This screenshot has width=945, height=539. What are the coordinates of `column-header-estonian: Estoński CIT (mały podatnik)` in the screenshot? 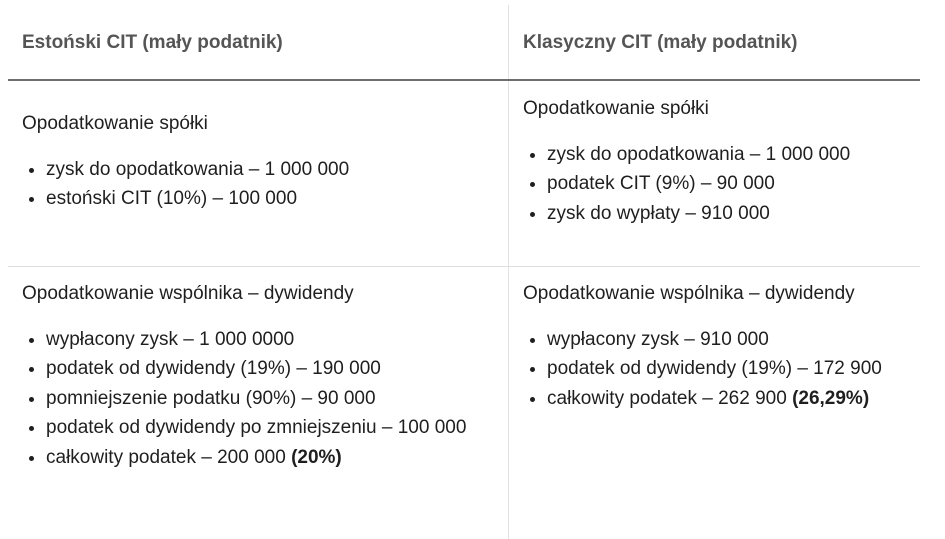 It's located at (152, 42).